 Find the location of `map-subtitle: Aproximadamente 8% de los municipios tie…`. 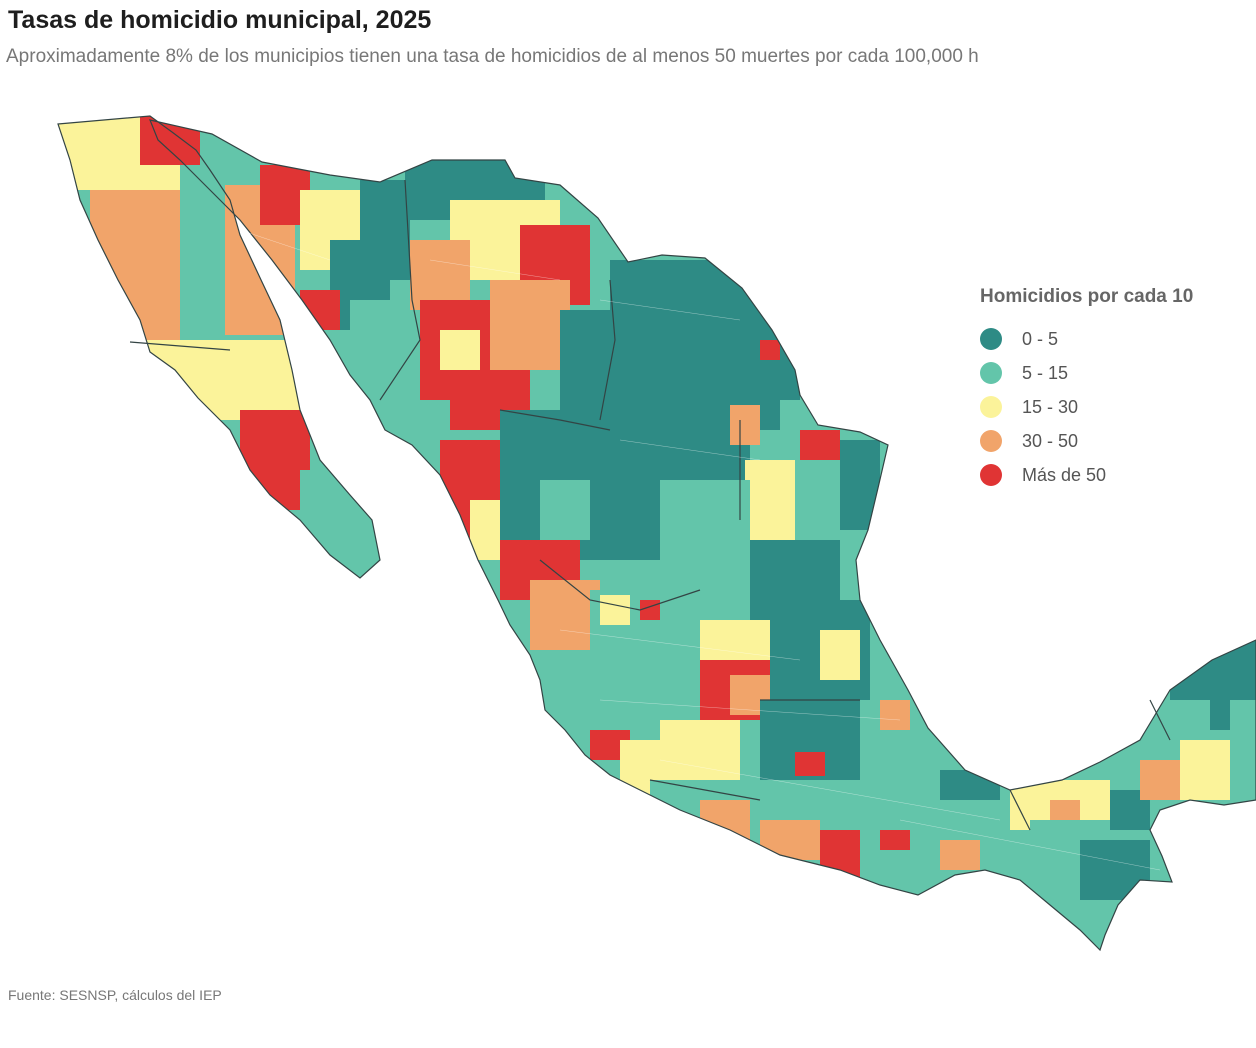

map-subtitle: Aproximadamente 8% de los municipios tie… is located at coordinates (492, 56).